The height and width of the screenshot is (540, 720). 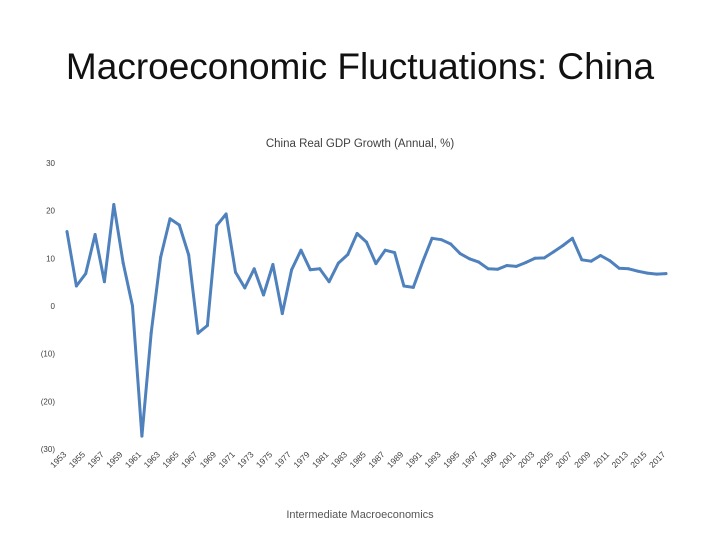 I want to click on x-tick-label: 1983, so click(x=339, y=459).